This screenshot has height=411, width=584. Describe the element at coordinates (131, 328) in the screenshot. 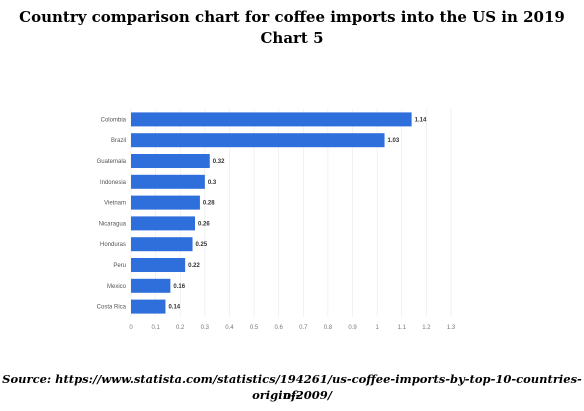

I see `x-tick-label: 0` at that location.